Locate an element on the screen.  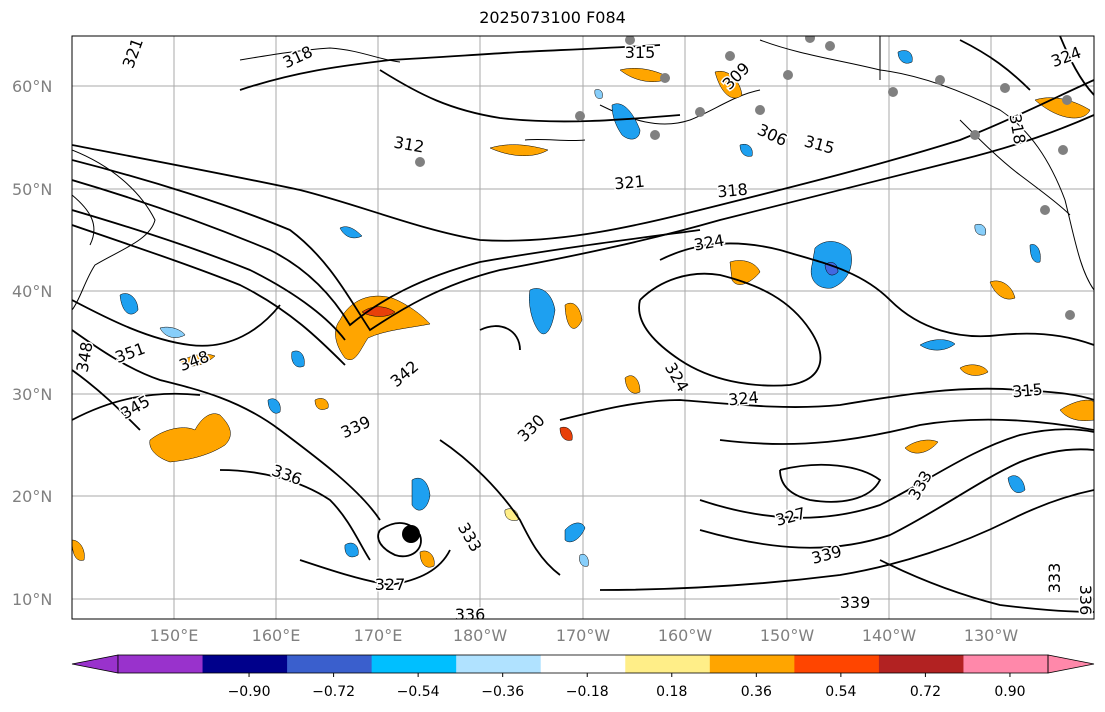
colorbar-extend-high is located at coordinates (1071, 664).